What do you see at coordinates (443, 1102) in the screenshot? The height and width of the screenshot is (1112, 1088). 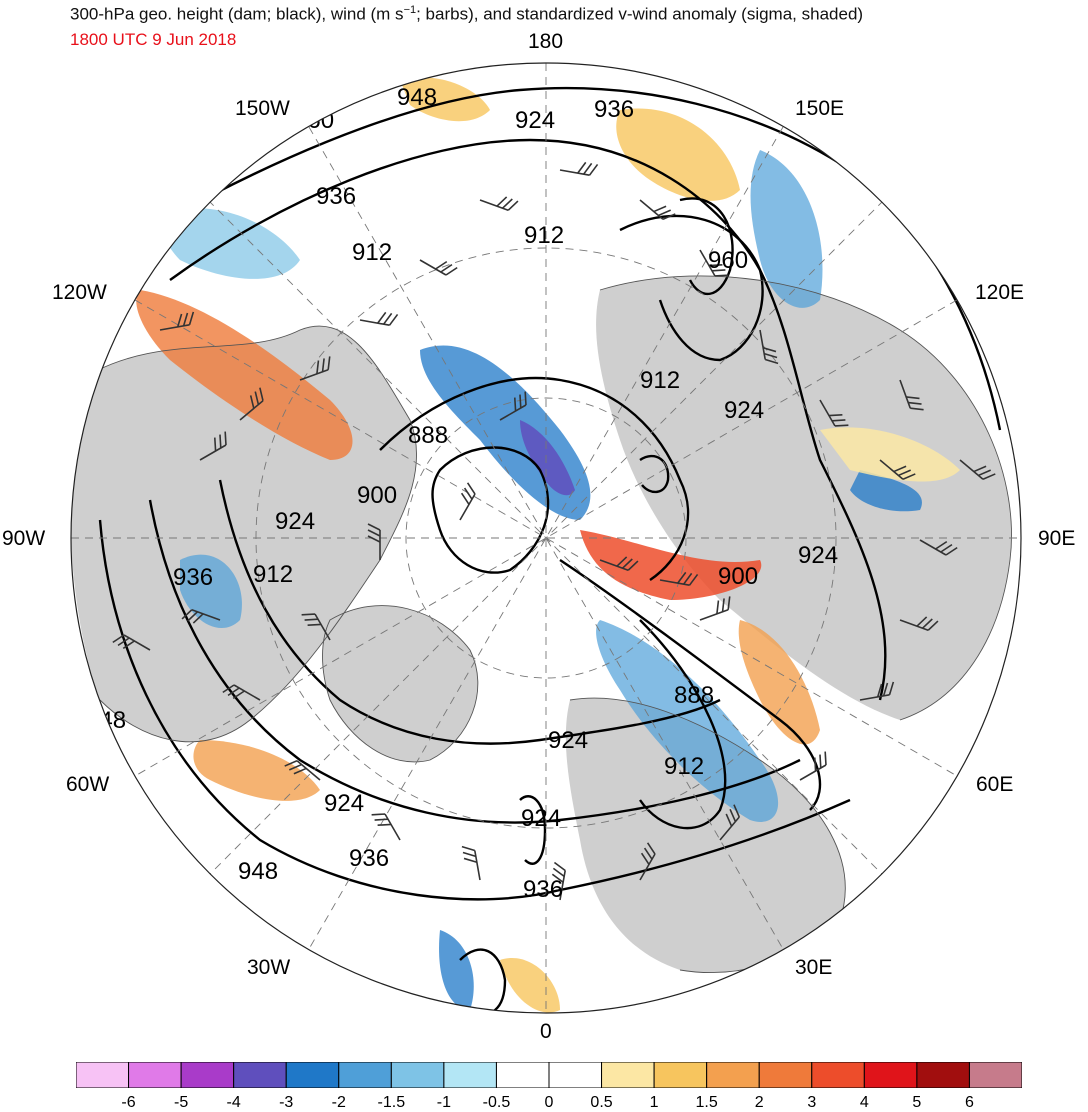 I see `colorbar-tick-label: -1` at bounding box center [443, 1102].